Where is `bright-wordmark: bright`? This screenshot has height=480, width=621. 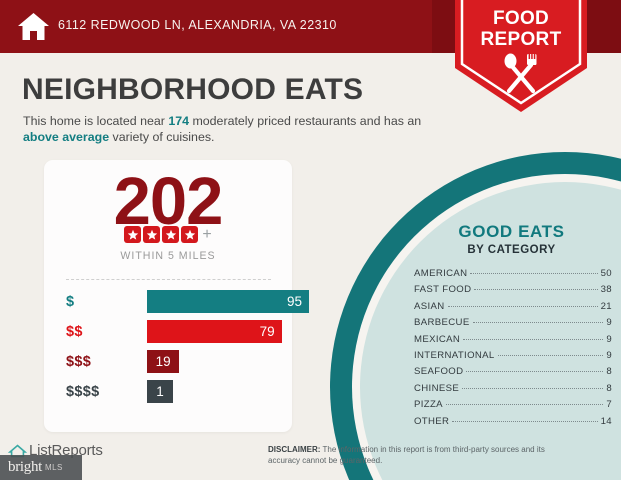
bright-wordmark: bright is located at coordinates (25, 467).